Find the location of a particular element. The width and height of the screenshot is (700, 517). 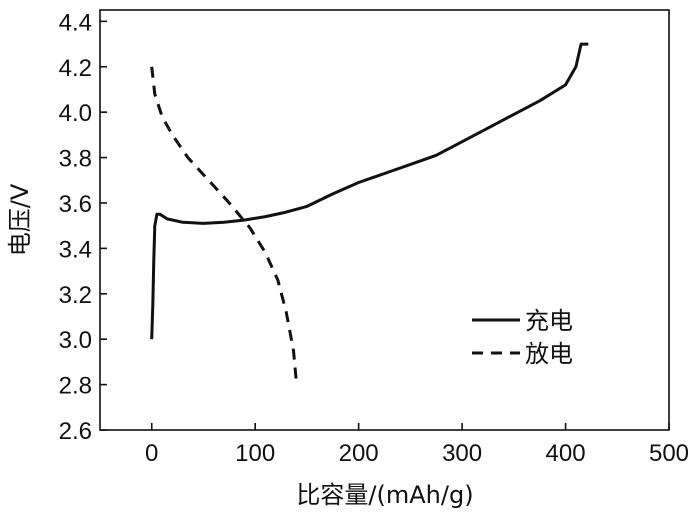

legend-label-charge: 充电 is located at coordinates (549, 321).